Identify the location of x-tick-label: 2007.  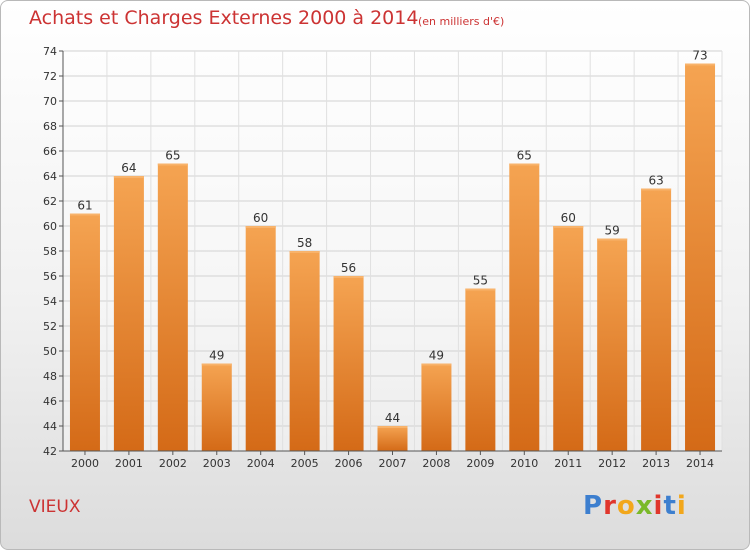
(393, 463).